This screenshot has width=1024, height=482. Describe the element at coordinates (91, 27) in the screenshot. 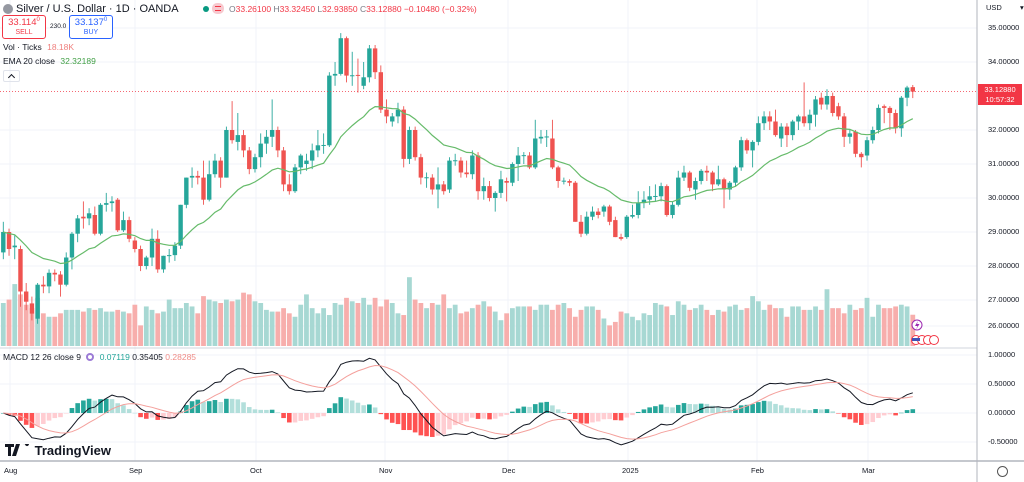

I see `buy-button: 33.1370 BUY` at that location.